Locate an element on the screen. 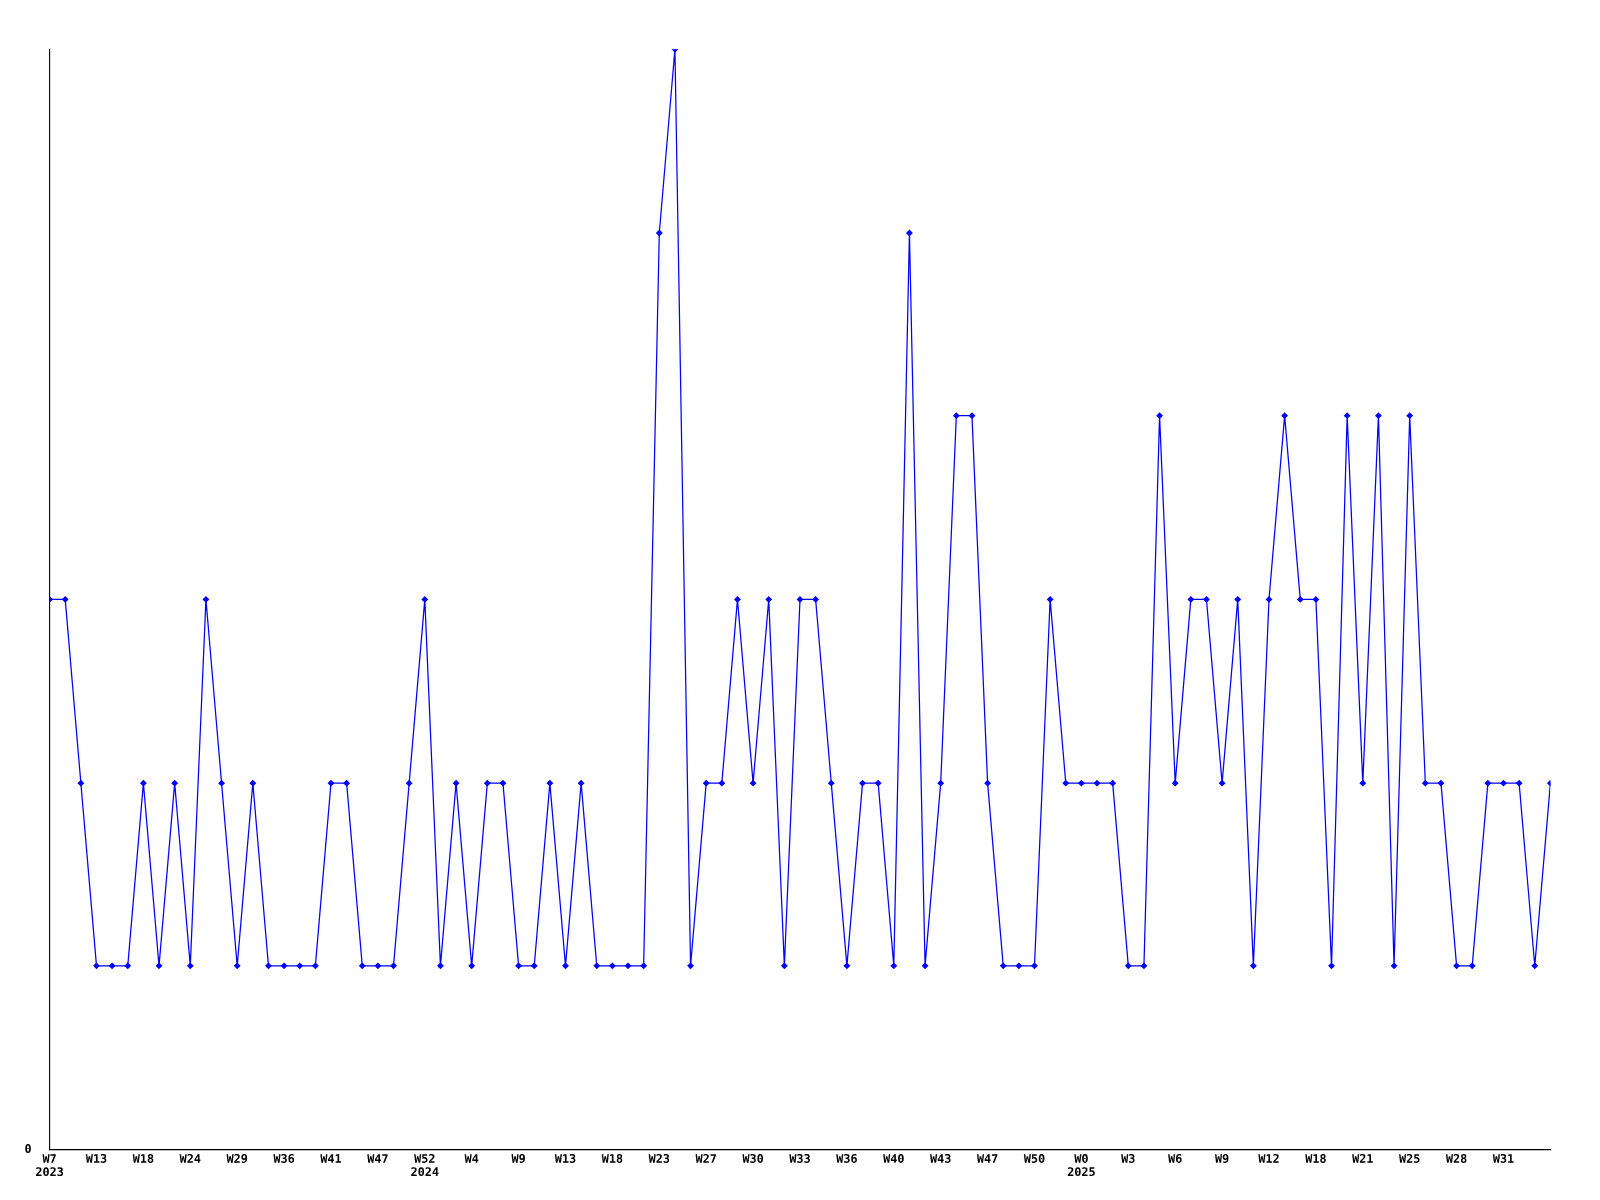 The image size is (1600, 1200). x-tick-label: W28 is located at coordinates (1456, 1158).